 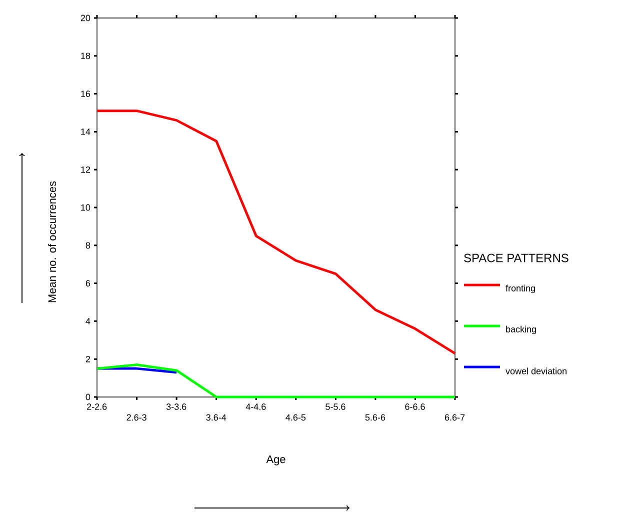 What do you see at coordinates (52, 241) in the screenshot?
I see `y-axis-title: Mean no. of occurrences` at bounding box center [52, 241].